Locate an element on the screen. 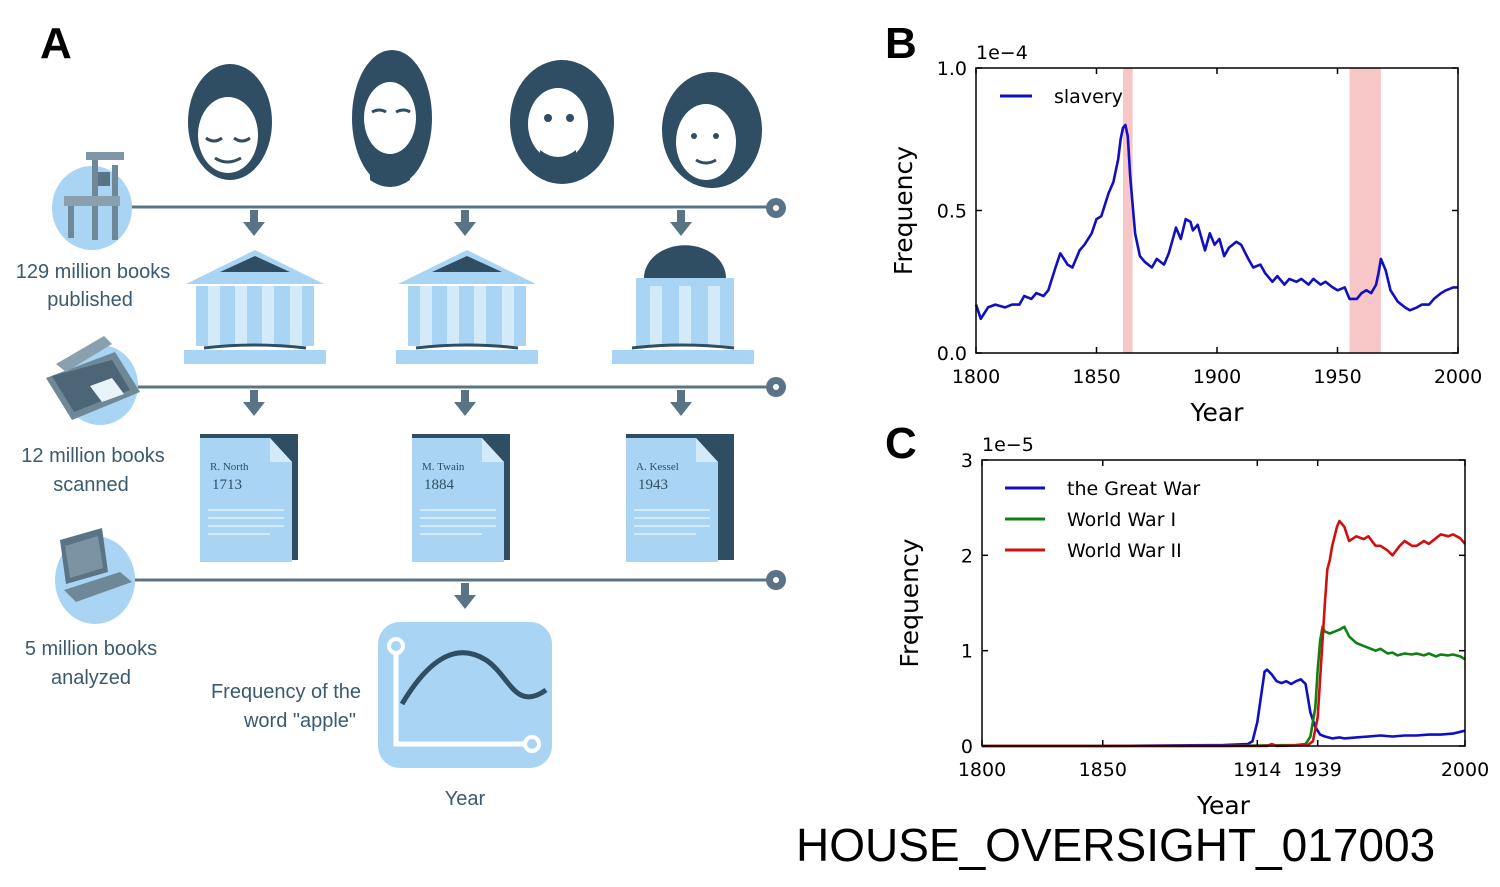 The height and width of the screenshot is (887, 1500). panel-c-ytick-label-4: 3 is located at coordinates (967, 461).